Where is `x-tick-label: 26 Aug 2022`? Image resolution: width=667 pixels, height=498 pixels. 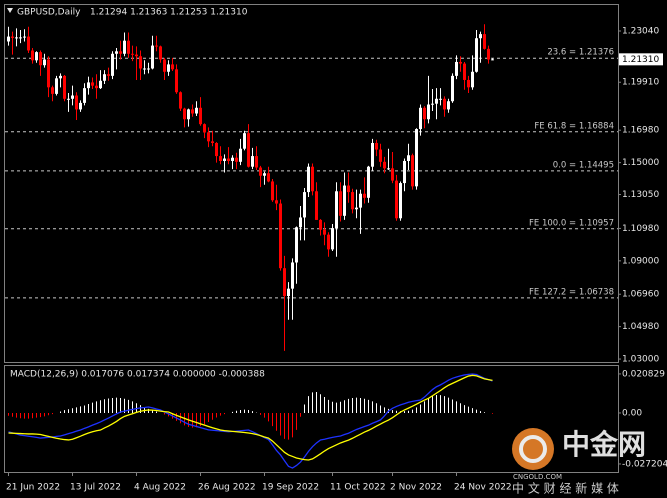
x-tick-label: 26 Aug 2022 is located at coordinates (227, 488).